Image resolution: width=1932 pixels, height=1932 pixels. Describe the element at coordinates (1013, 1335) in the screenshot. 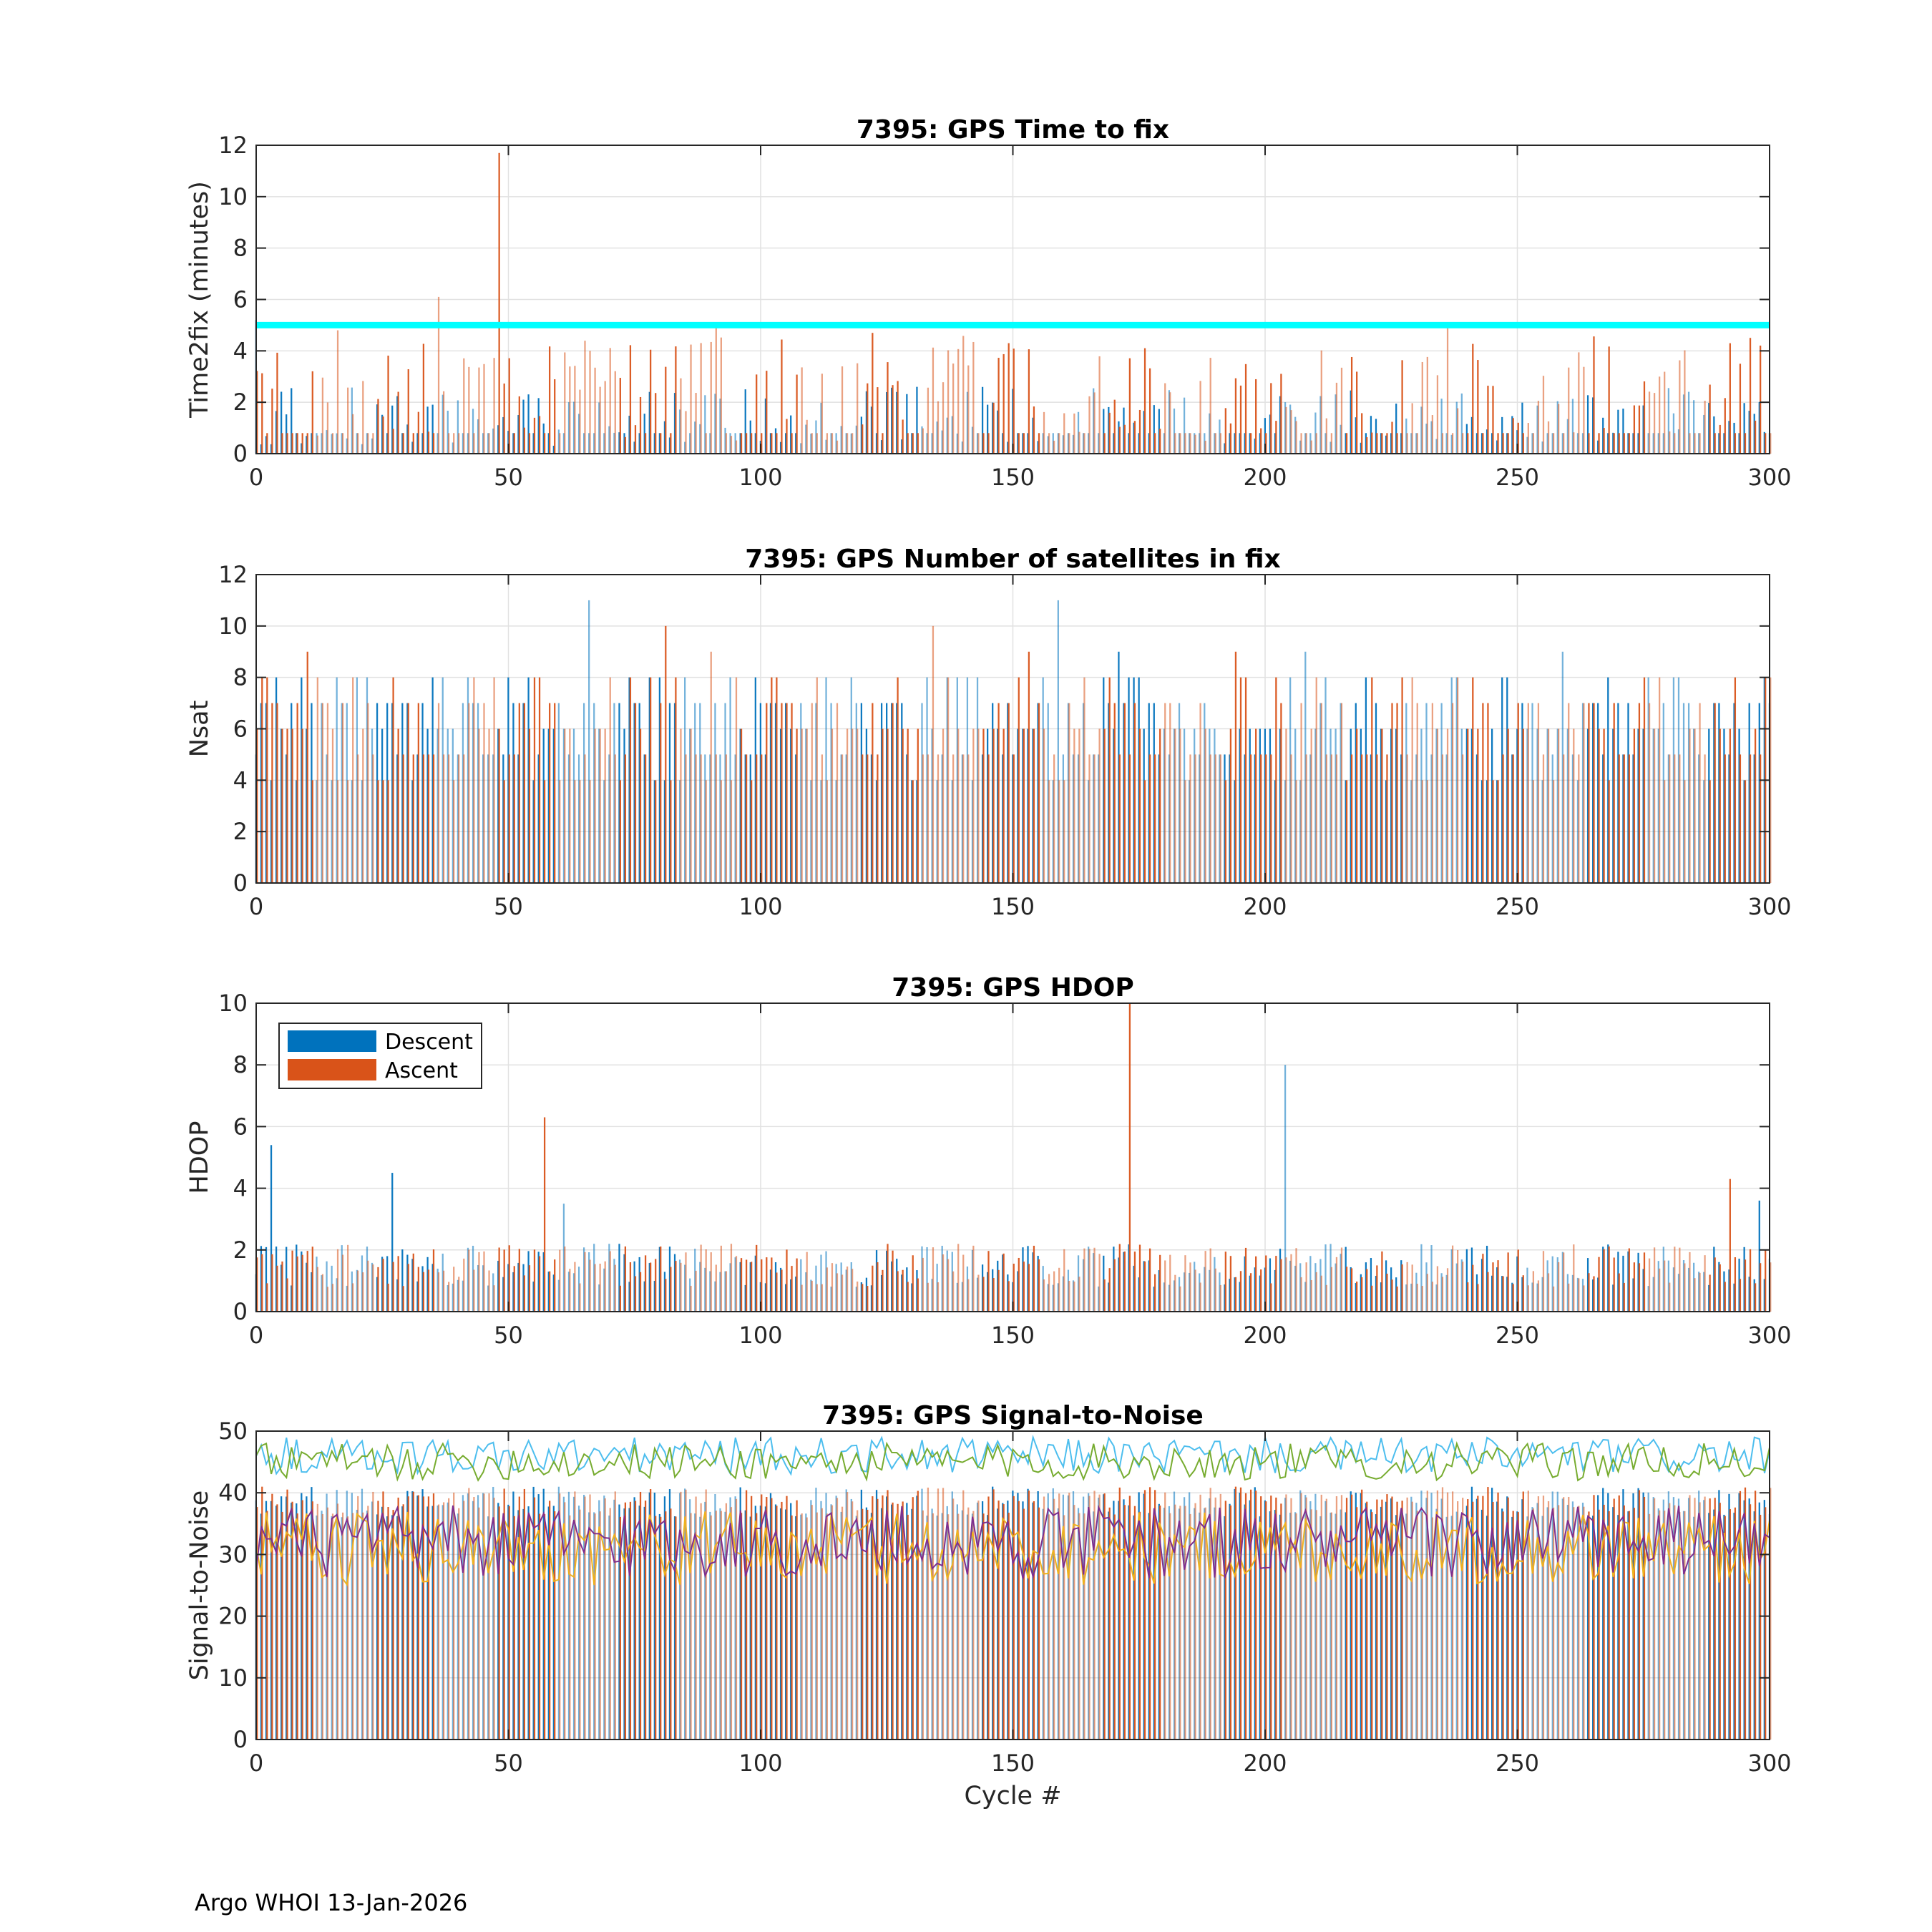

I see `x-tick-label: 150` at that location.